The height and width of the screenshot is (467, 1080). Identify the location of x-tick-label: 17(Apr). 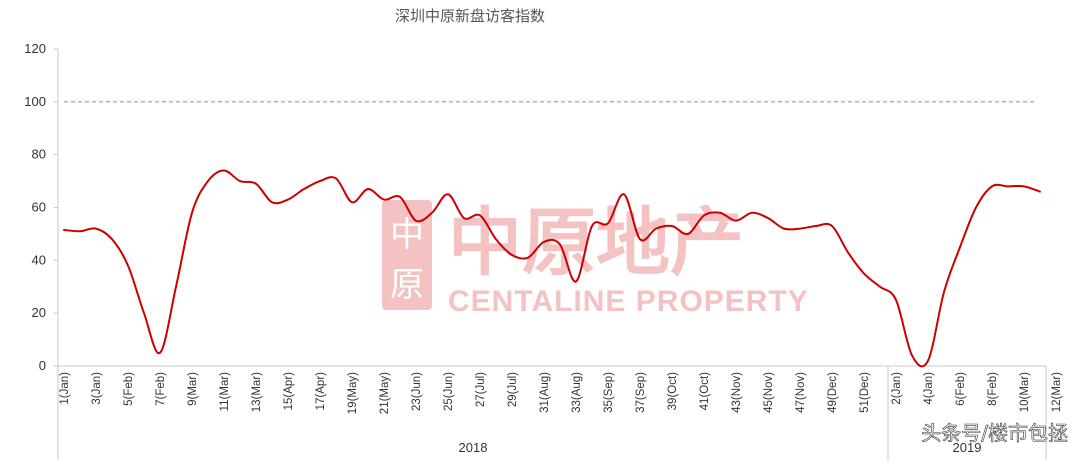
(321, 391).